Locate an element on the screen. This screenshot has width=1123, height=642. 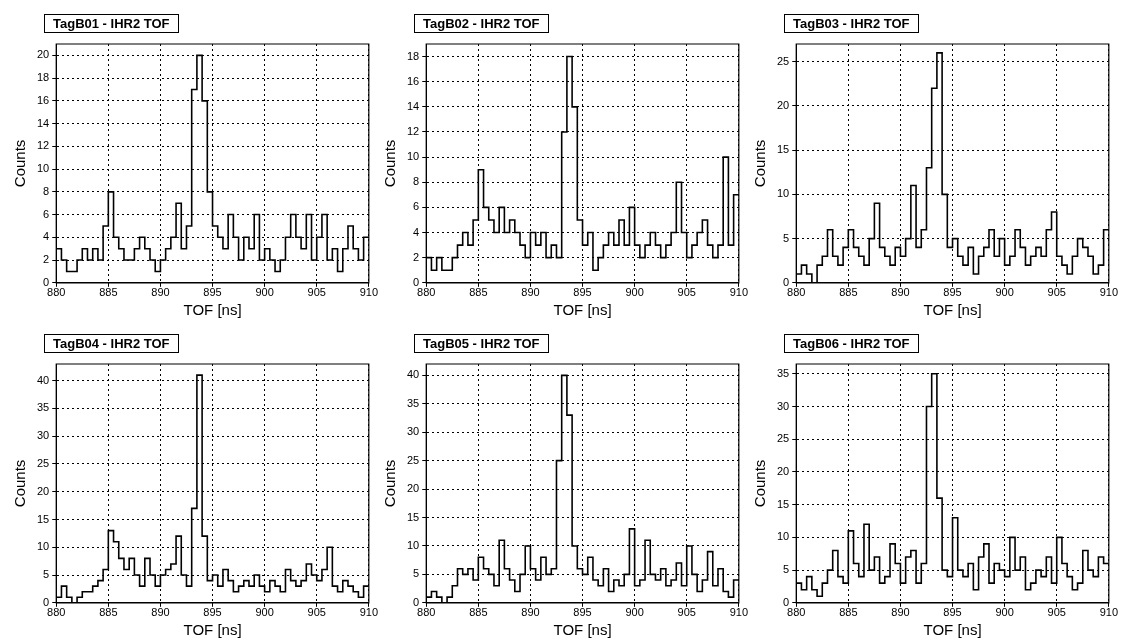
chart-title: TagB06 - IHR2 TOF is located at coordinates (851, 343).